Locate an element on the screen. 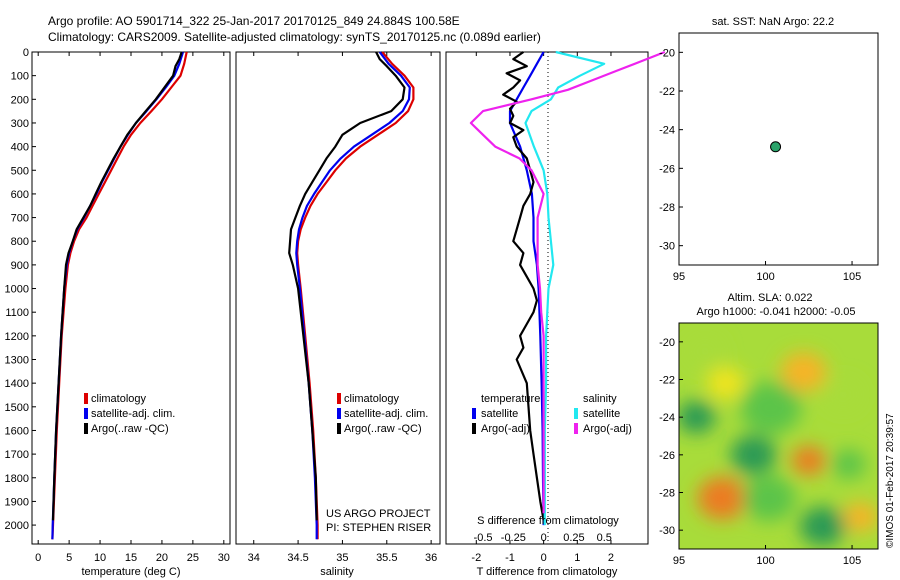 The height and width of the screenshot is (580, 900). y-tick-label: 1900 is located at coordinates (17, 502).